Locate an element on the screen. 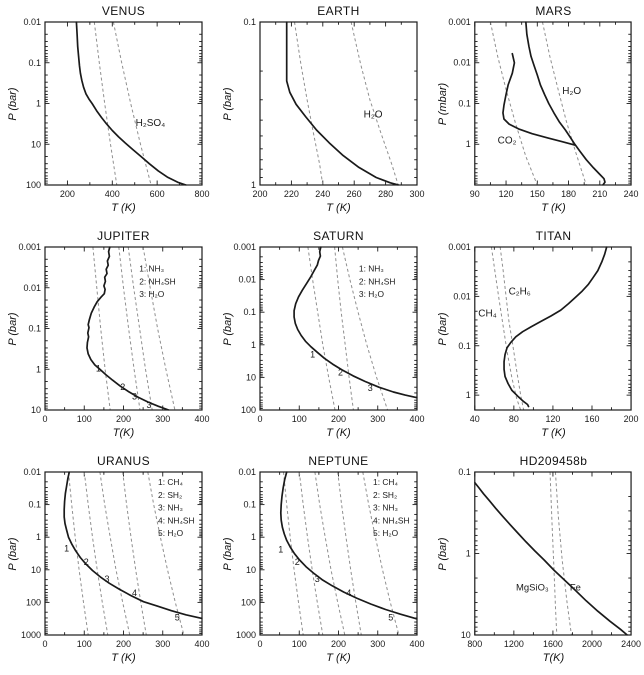  svg-text: 260 is located at coordinates (354, 194).